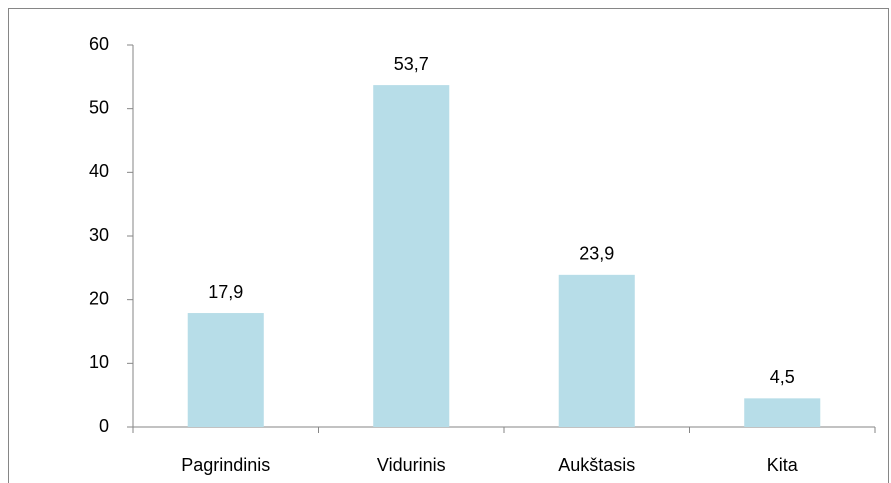 This screenshot has width=891, height=483. What do you see at coordinates (782, 377) in the screenshot?
I see `data-label: 4,5` at bounding box center [782, 377].